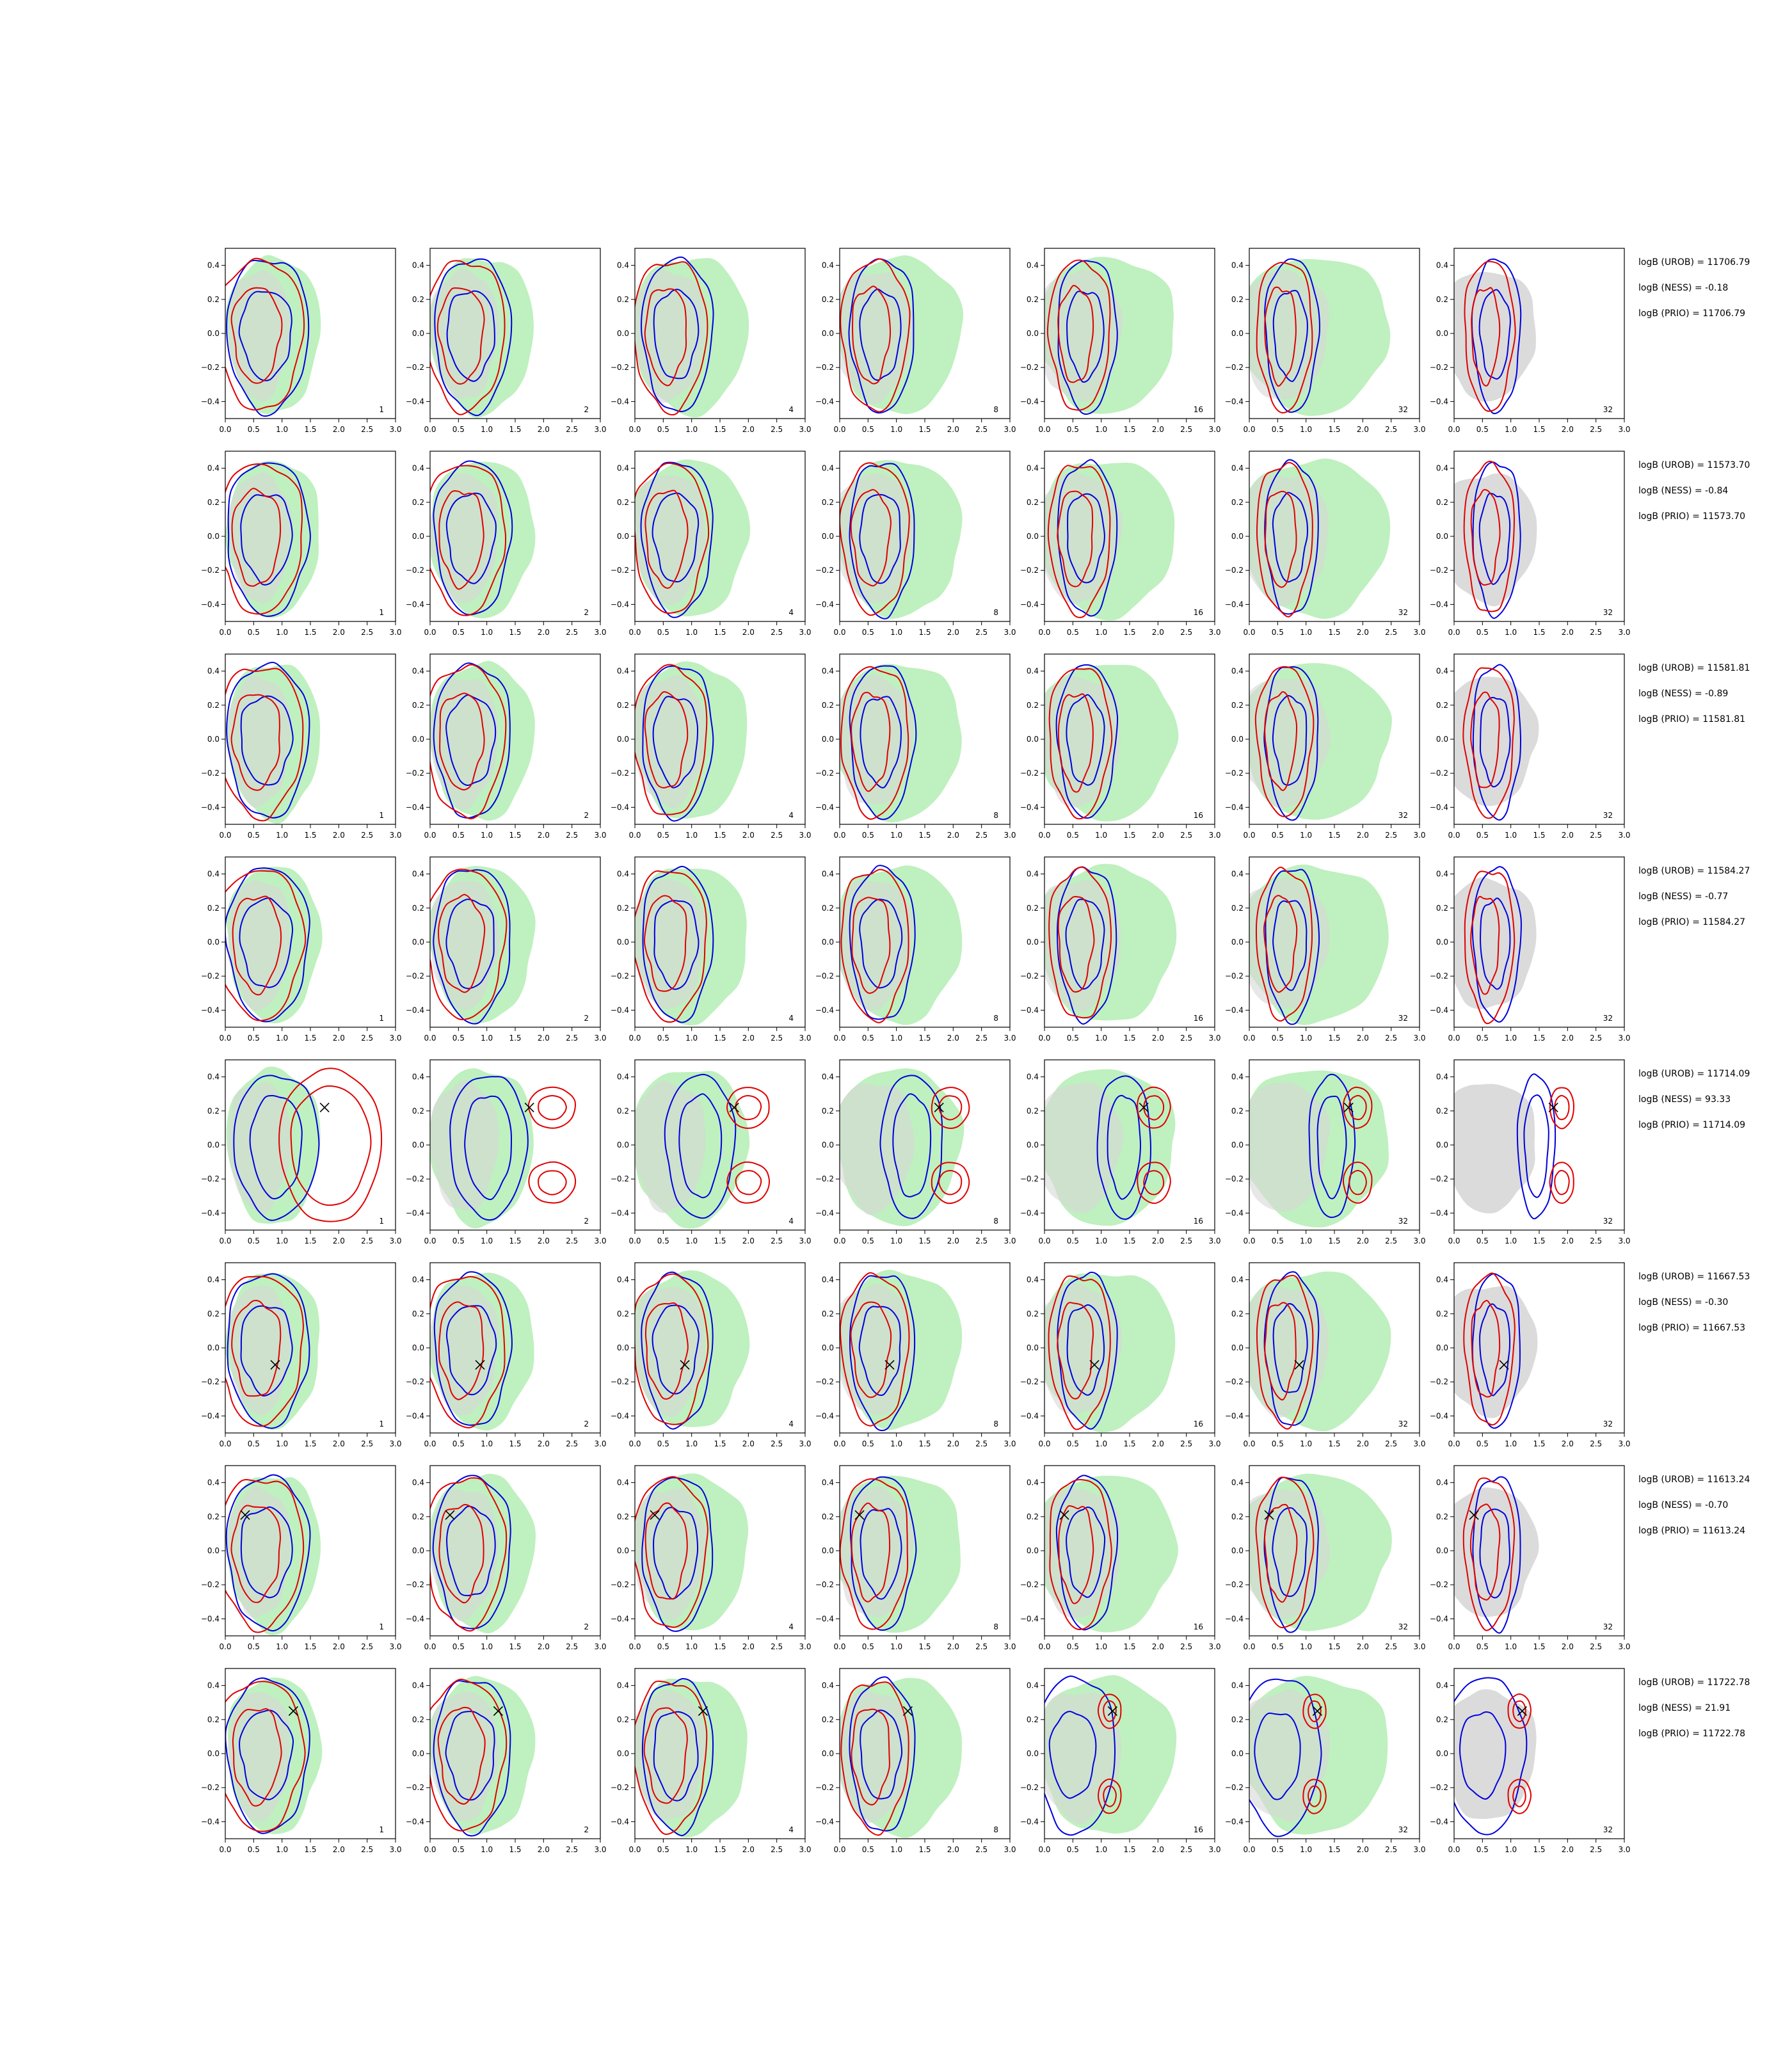 Image resolution: width=1792 pixels, height=2048 pixels. What do you see at coordinates (995, 1626) in the screenshot?
I see `panel-label: 8` at bounding box center [995, 1626].